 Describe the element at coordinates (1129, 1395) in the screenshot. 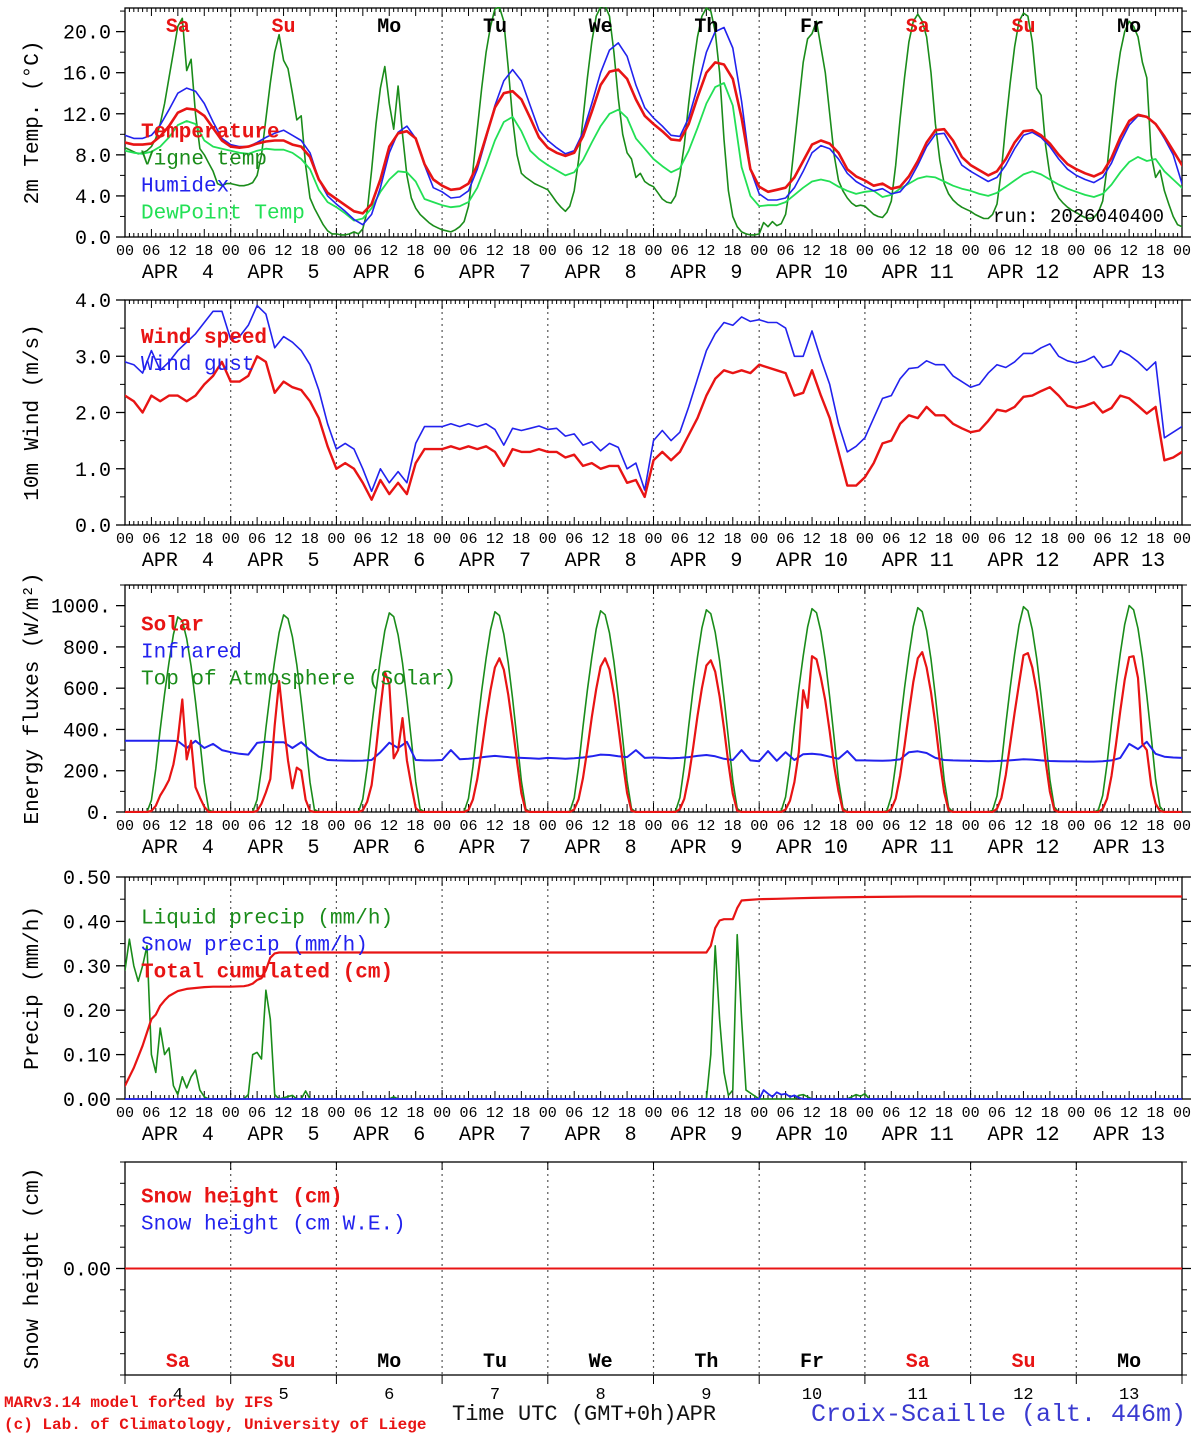

I see `day-number: 13` at that location.